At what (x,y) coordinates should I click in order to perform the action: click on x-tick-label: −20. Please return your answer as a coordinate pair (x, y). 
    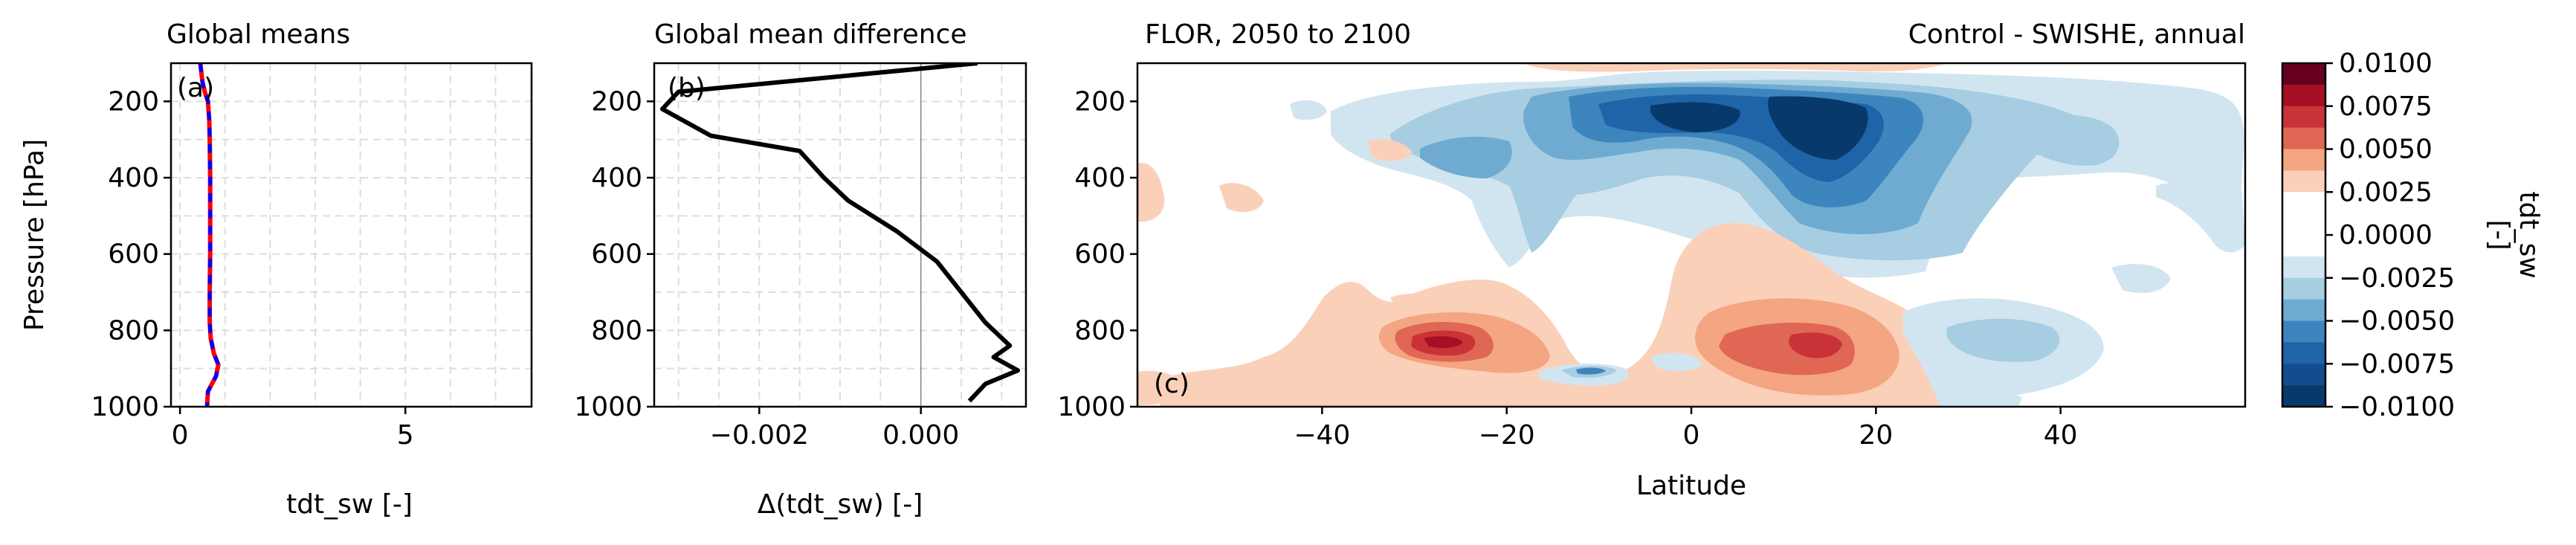
    Looking at the image, I should click on (1507, 435).